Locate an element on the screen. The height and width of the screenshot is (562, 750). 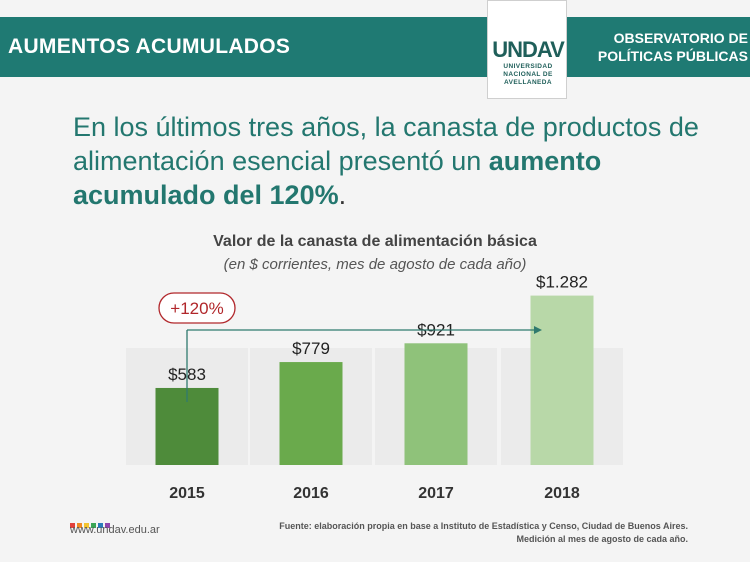
observatory-title: OBSERVATORIO DE POLÍTICAS PÚBLICAS is located at coordinates (663, 47).